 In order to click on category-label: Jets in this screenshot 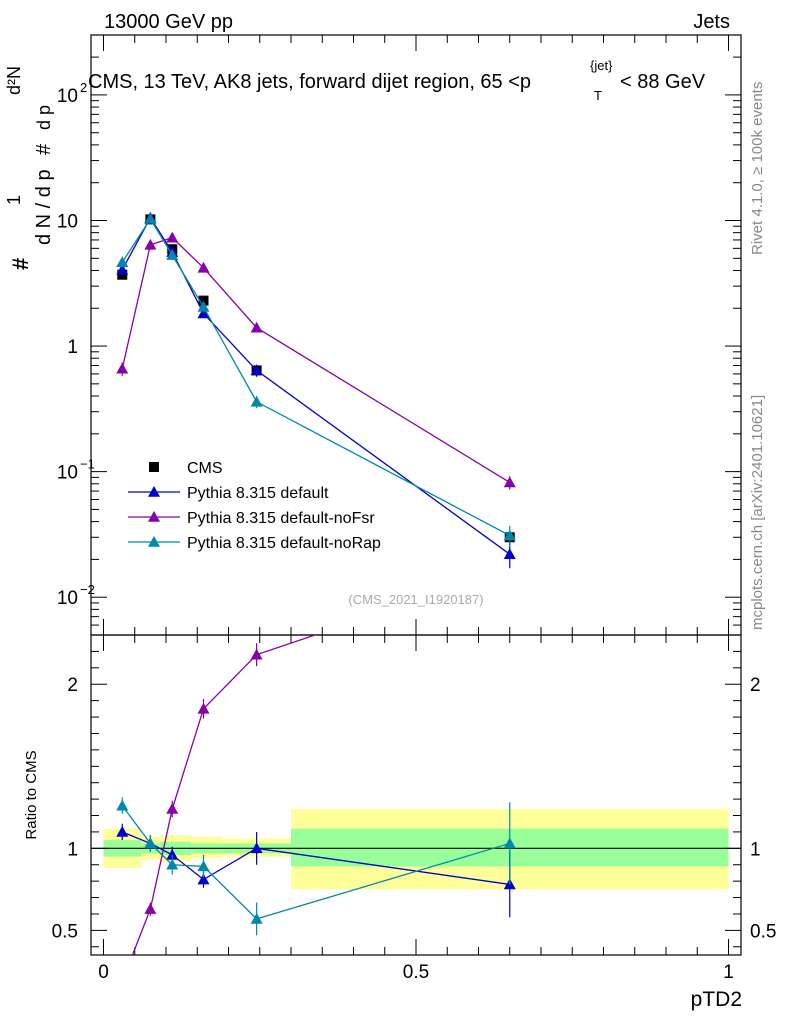, I will do `click(711, 22)`.